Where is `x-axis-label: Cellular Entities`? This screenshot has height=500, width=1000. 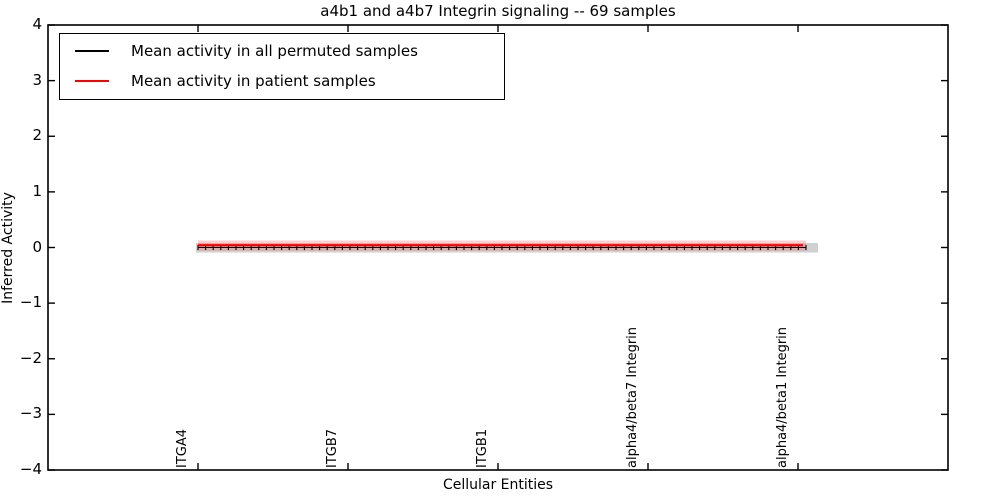 x-axis-label: Cellular Entities is located at coordinates (498, 485).